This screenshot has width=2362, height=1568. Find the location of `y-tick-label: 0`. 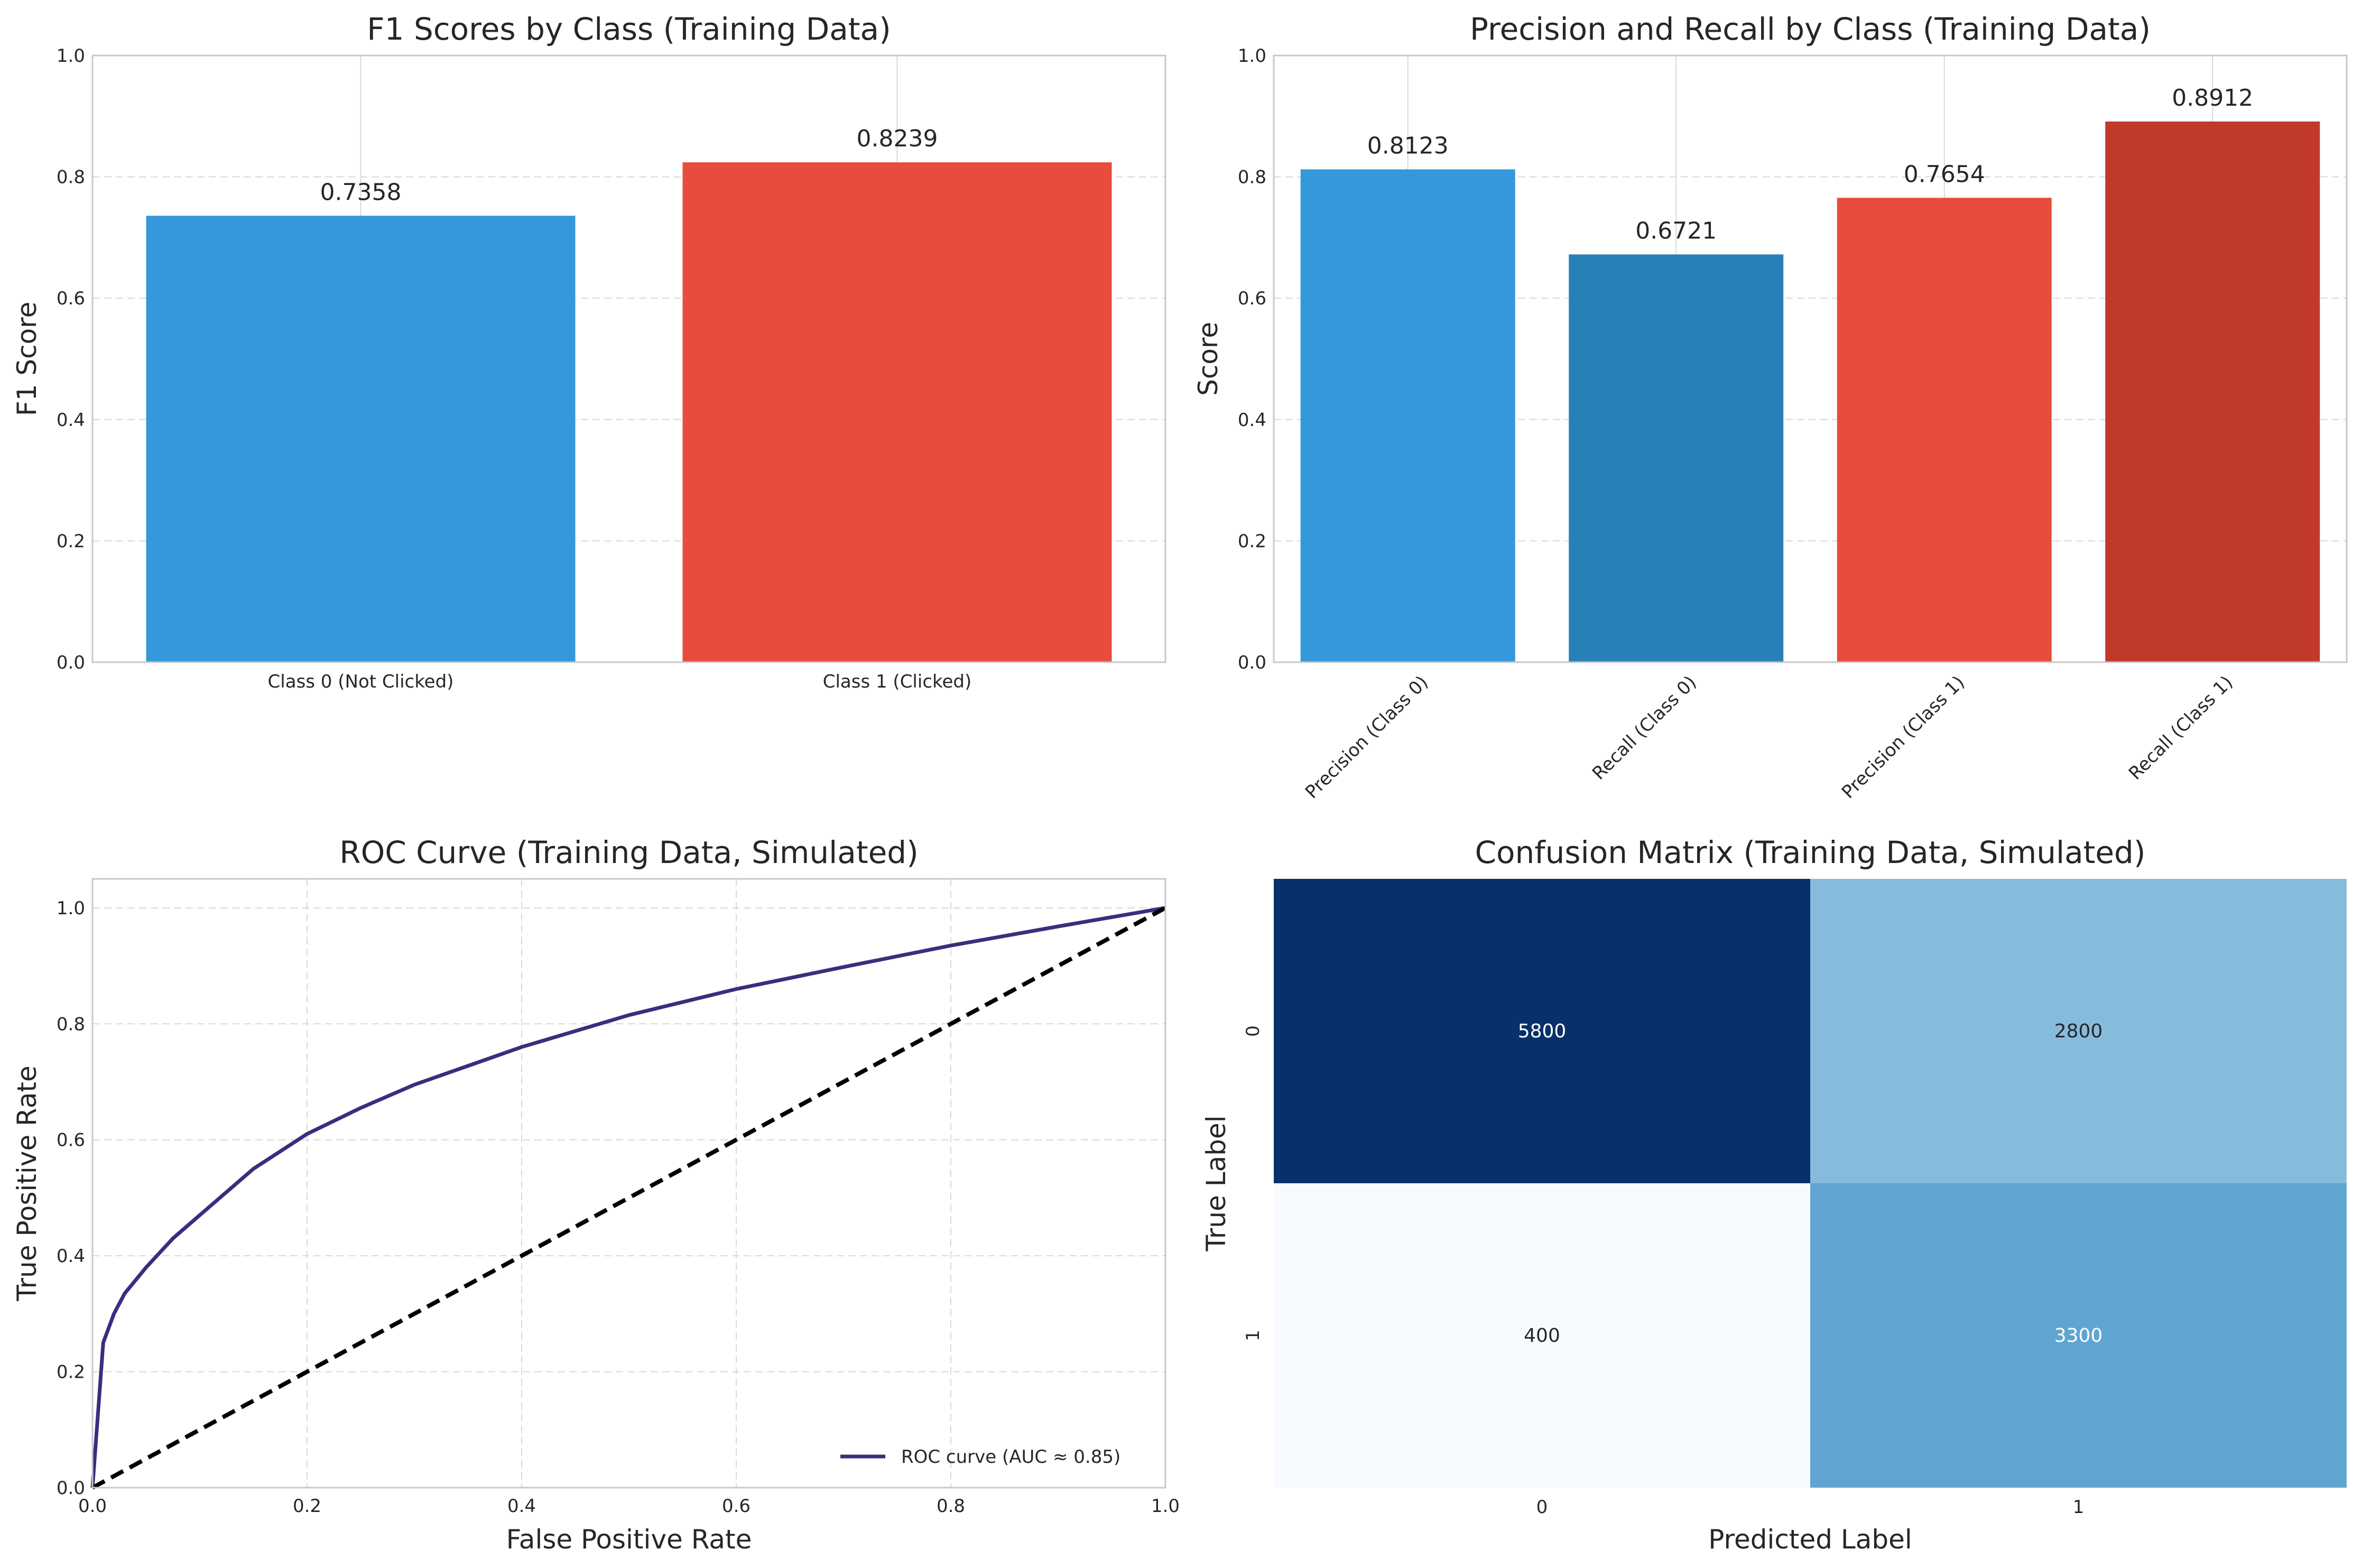

y-tick-label: 0 is located at coordinates (1254, 1031).